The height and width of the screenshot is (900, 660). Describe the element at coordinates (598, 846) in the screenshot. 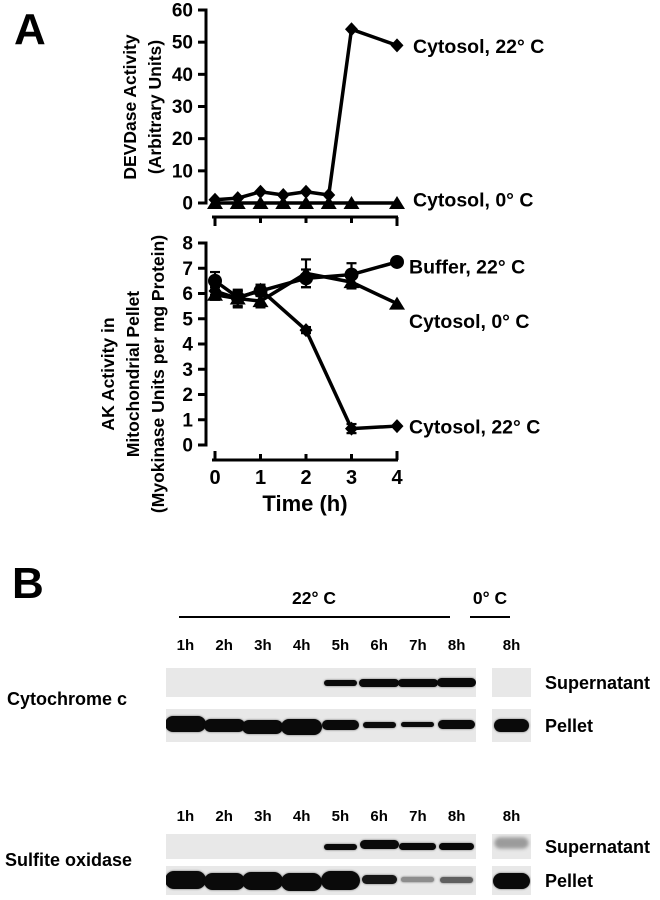

I see `fraction-label: Supernatant` at that location.